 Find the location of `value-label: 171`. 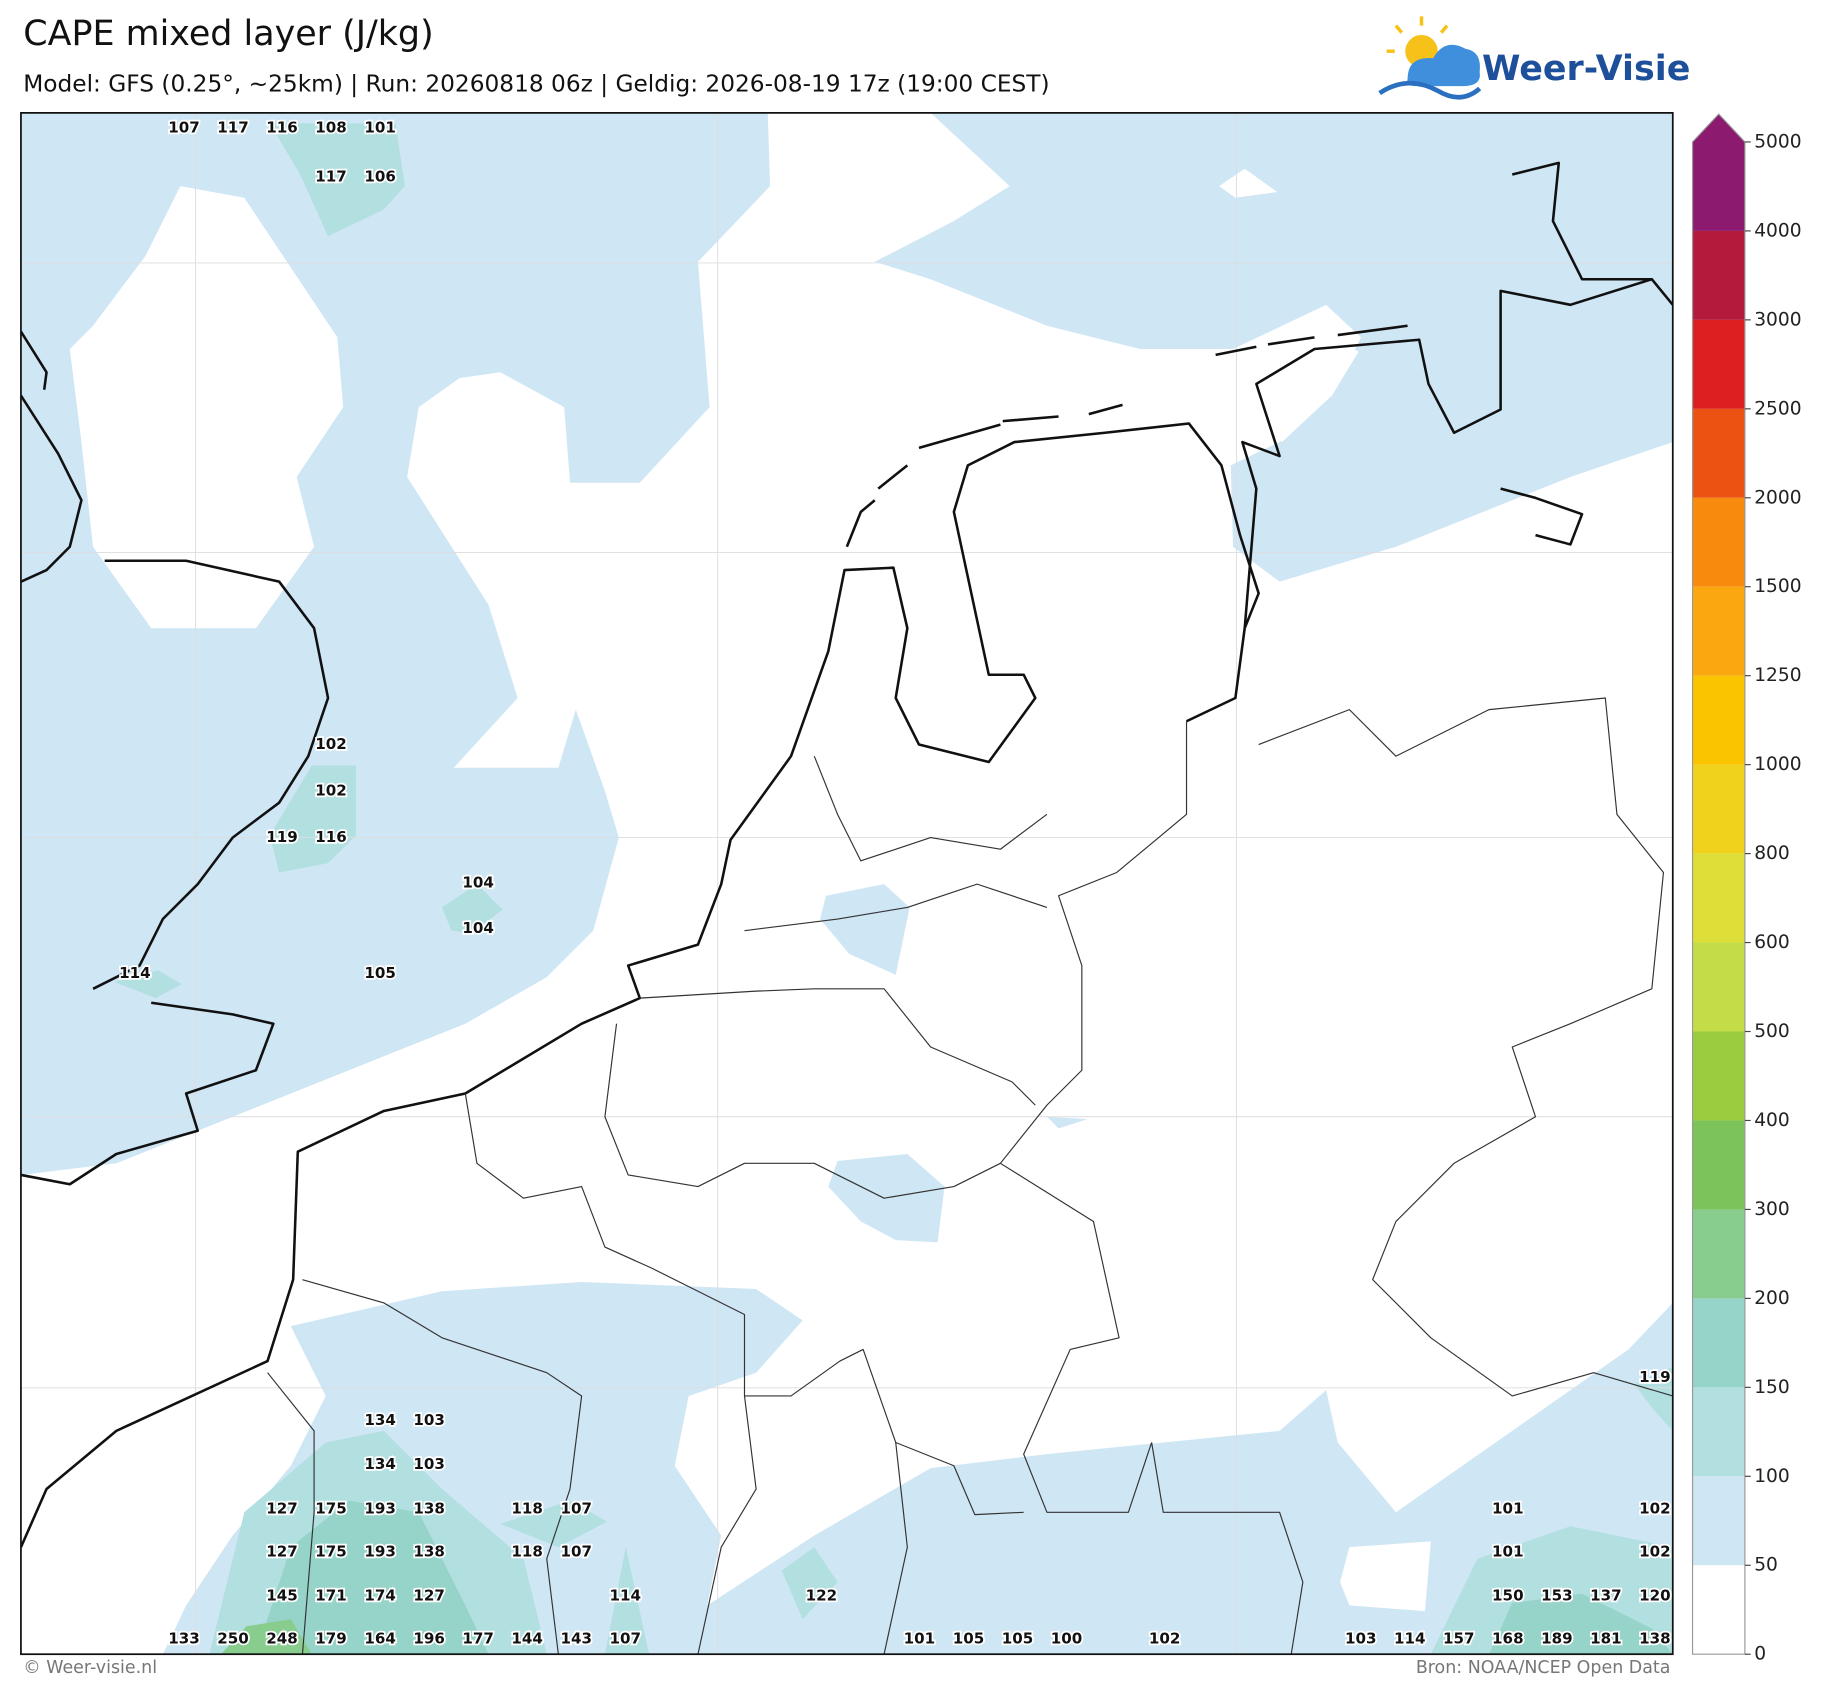

value-label: 171 is located at coordinates (331, 1596).